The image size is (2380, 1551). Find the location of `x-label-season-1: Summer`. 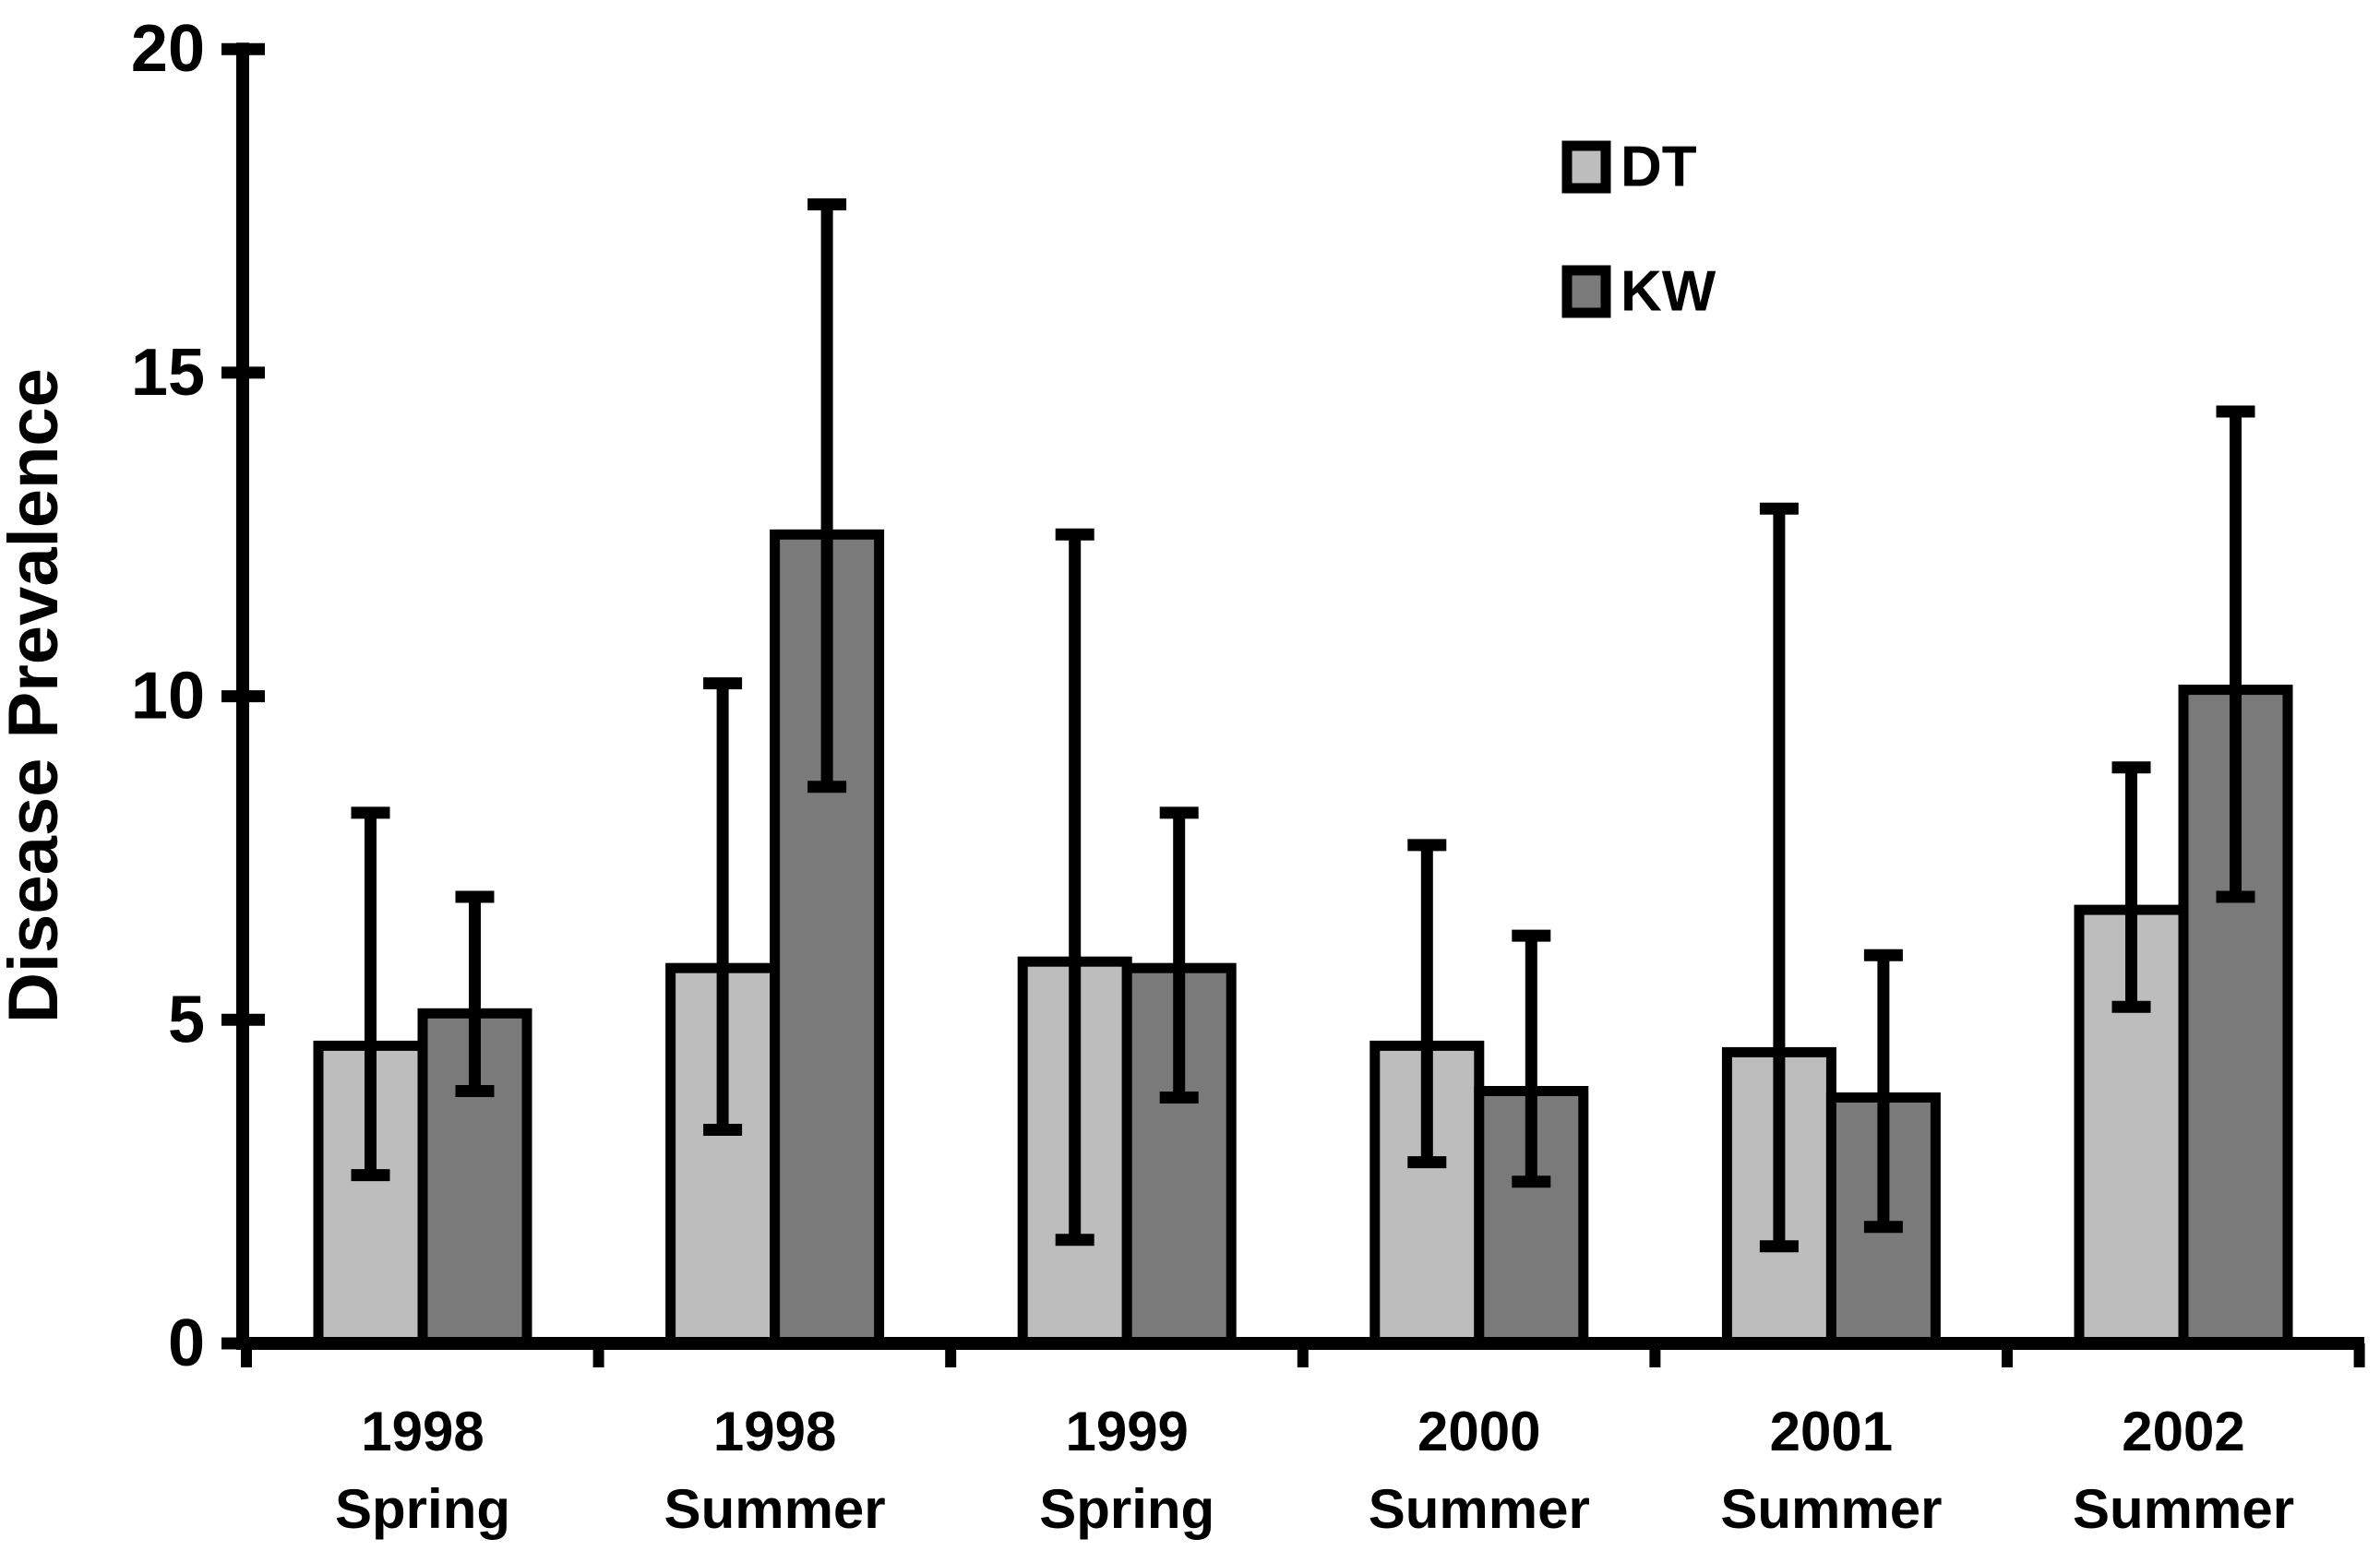

x-label-season-1: Summer is located at coordinates (775, 1509).